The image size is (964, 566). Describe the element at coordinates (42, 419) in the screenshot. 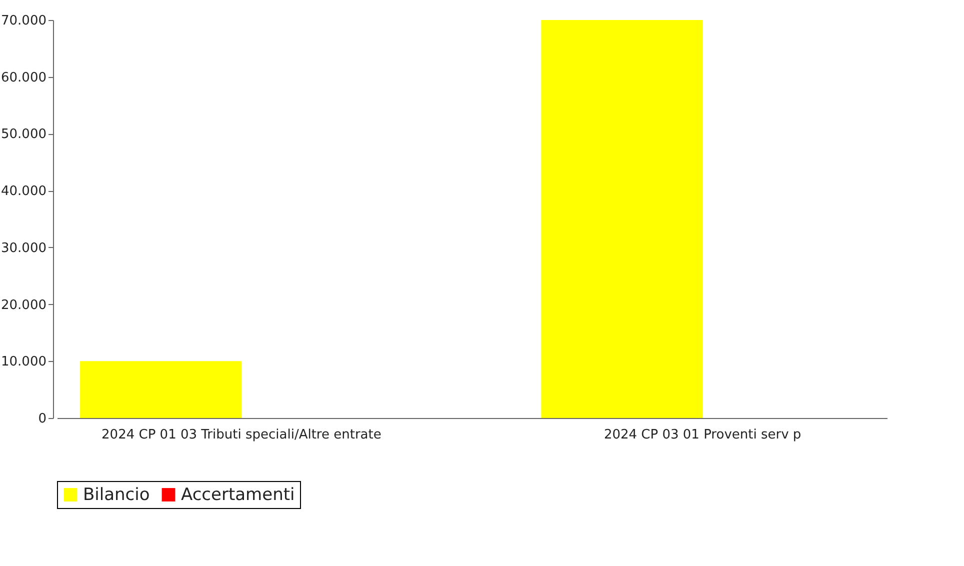

I see `y-tick-label: 0` at that location.